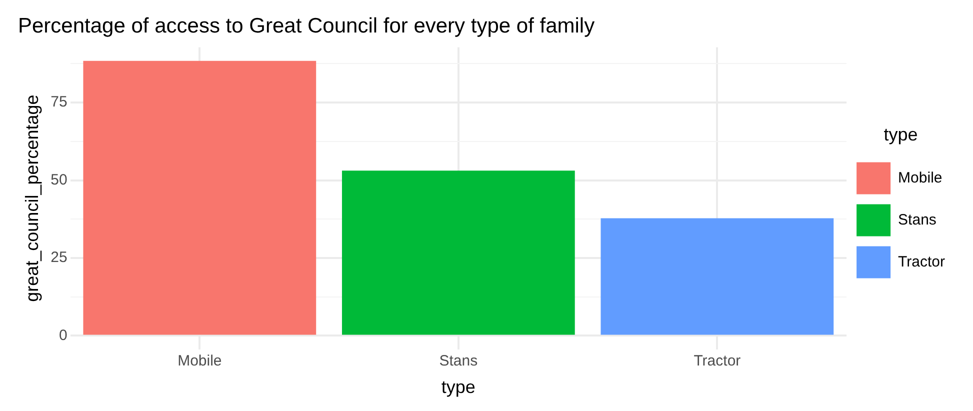 The height and width of the screenshot is (411, 973). What do you see at coordinates (717, 361) in the screenshot?
I see `x-tick-label: Tractor` at bounding box center [717, 361].